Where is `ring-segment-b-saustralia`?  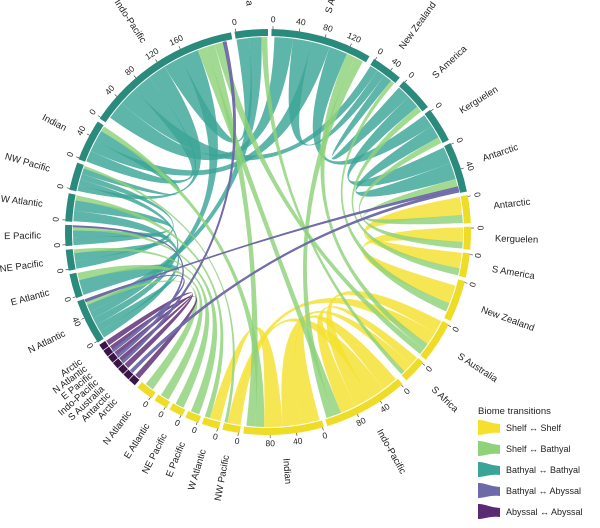 ring-segment-b-saustralia is located at coordinates (320, 46).